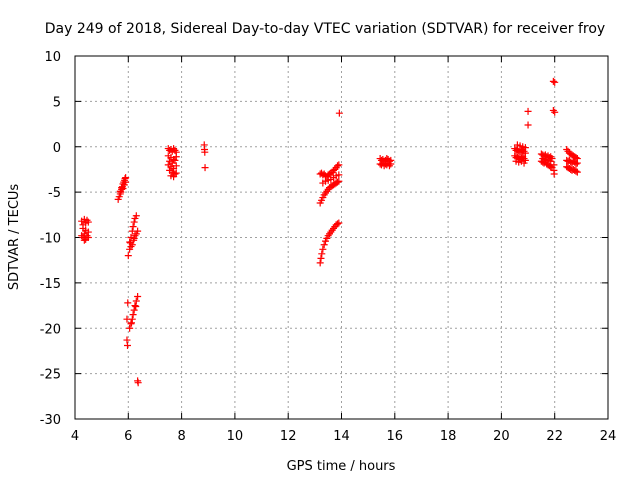 The image size is (640, 480). What do you see at coordinates (57, 148) in the screenshot?
I see `y-tick-label: 0` at bounding box center [57, 148].